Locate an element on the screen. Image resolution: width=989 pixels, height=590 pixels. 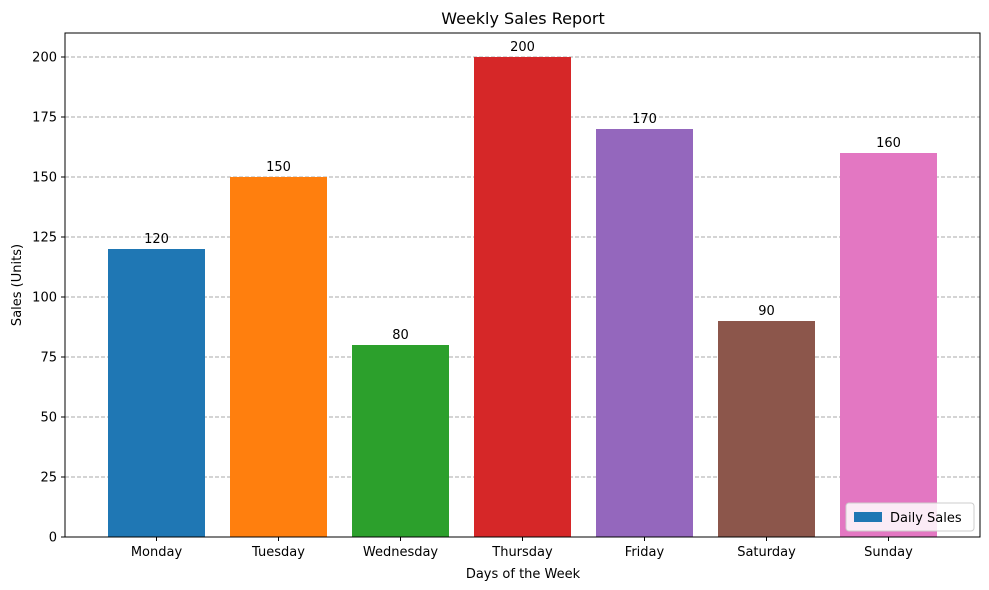
y-tick-label: 100 is located at coordinates (44, 298).